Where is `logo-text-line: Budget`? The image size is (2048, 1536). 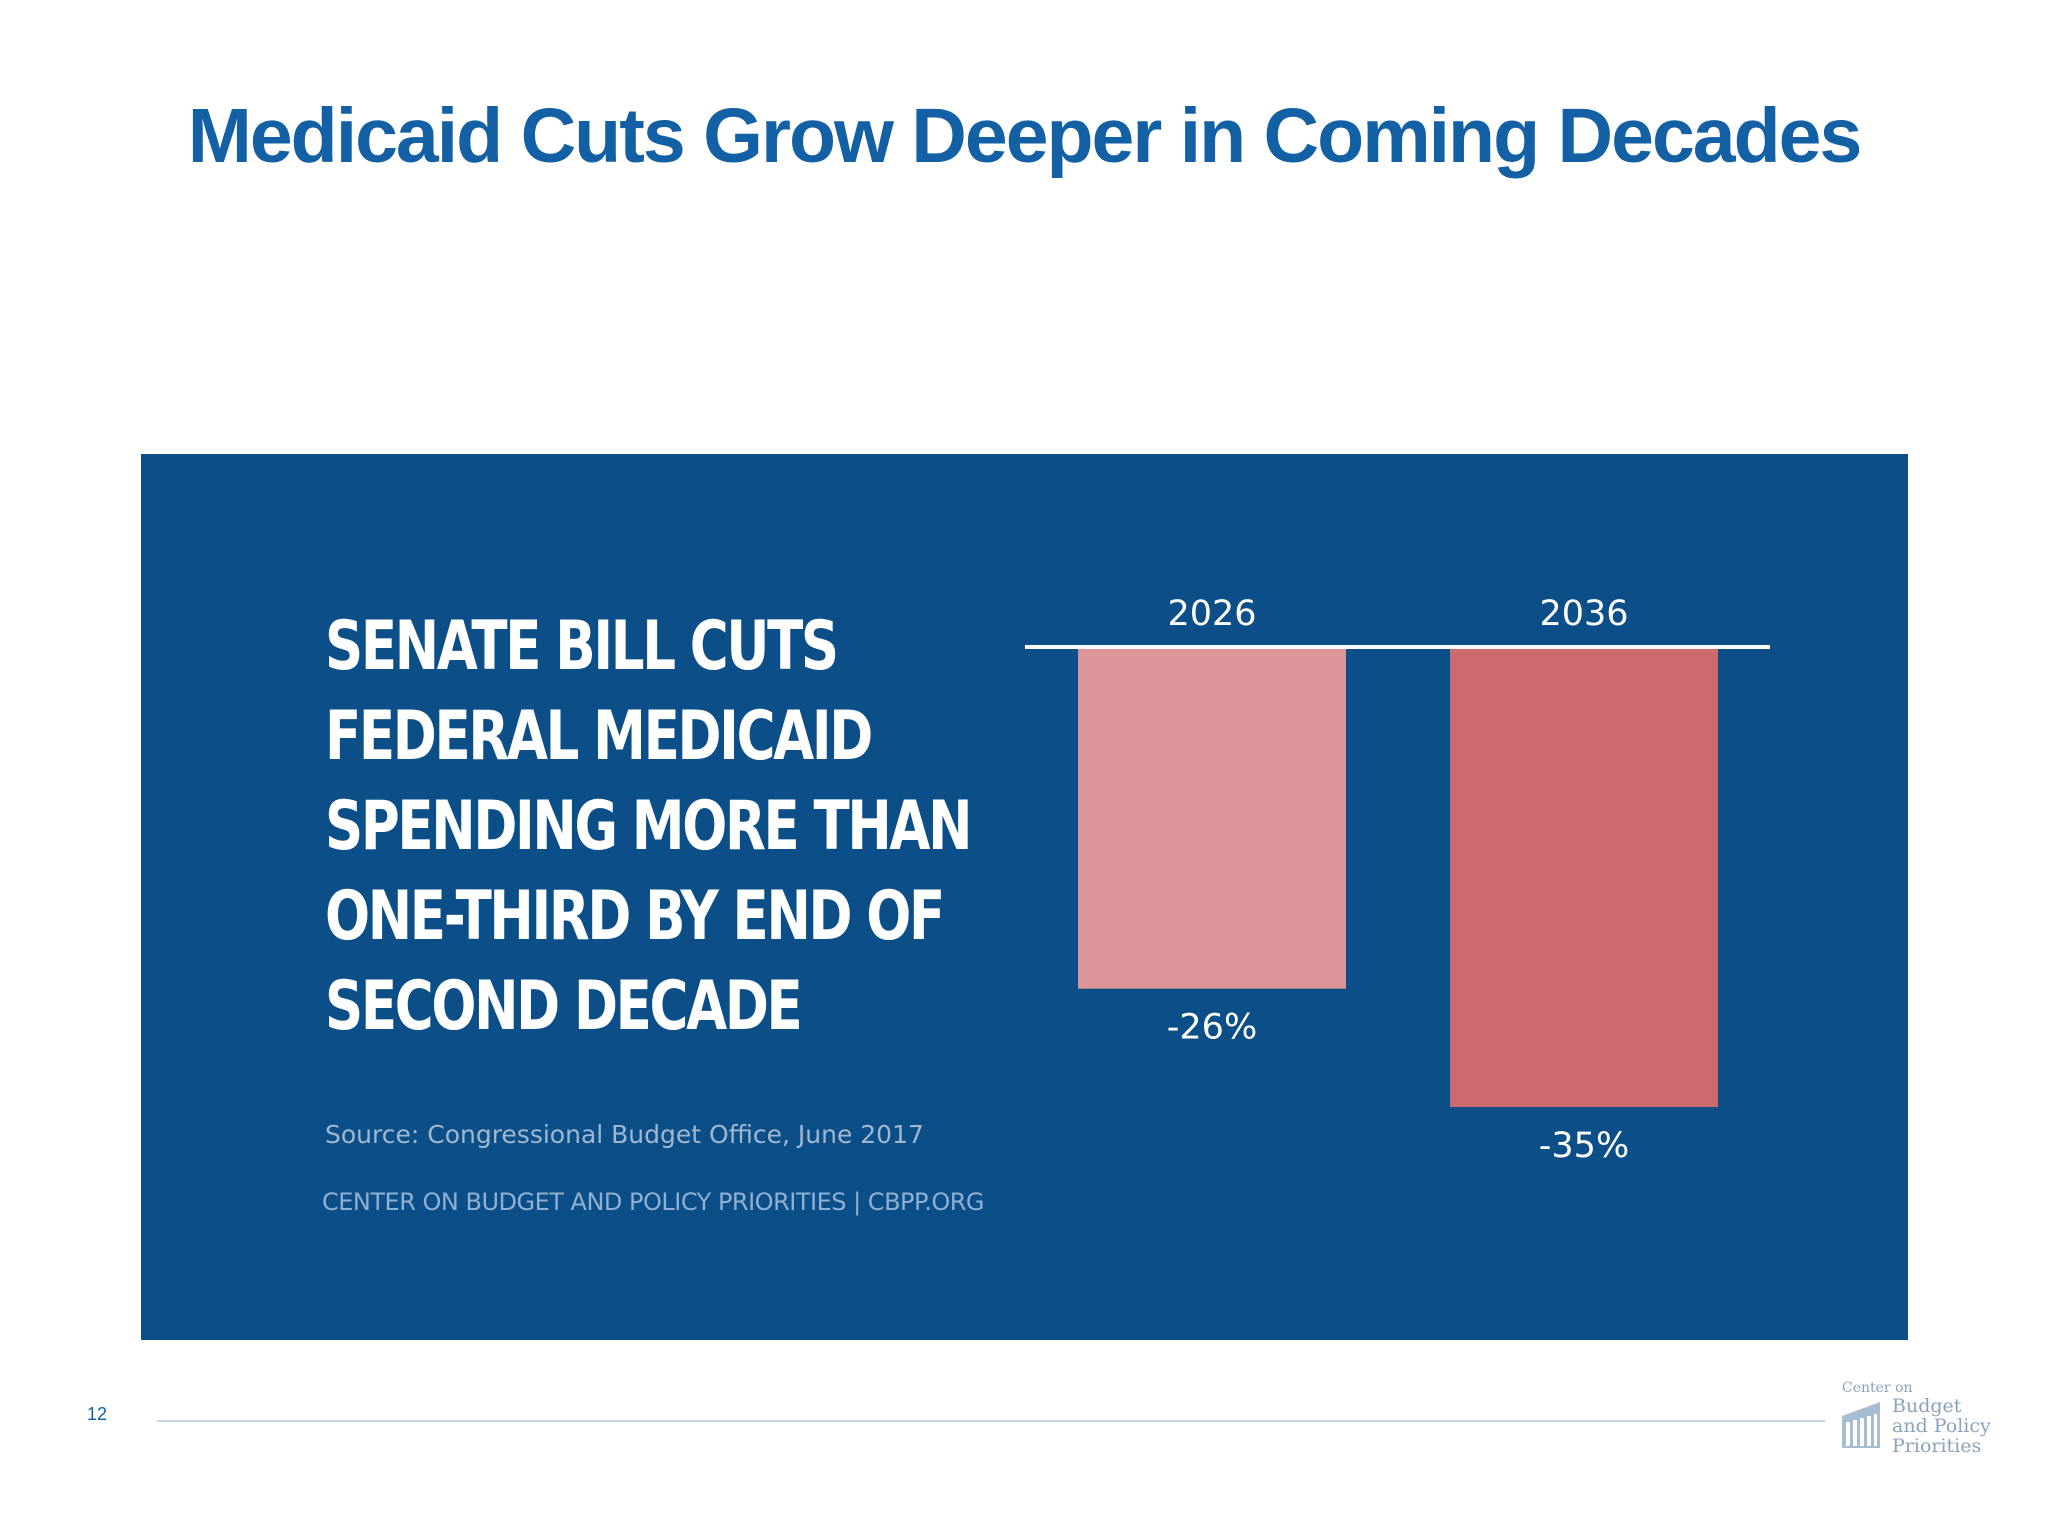
logo-text-line: Budget is located at coordinates (1927, 1406).